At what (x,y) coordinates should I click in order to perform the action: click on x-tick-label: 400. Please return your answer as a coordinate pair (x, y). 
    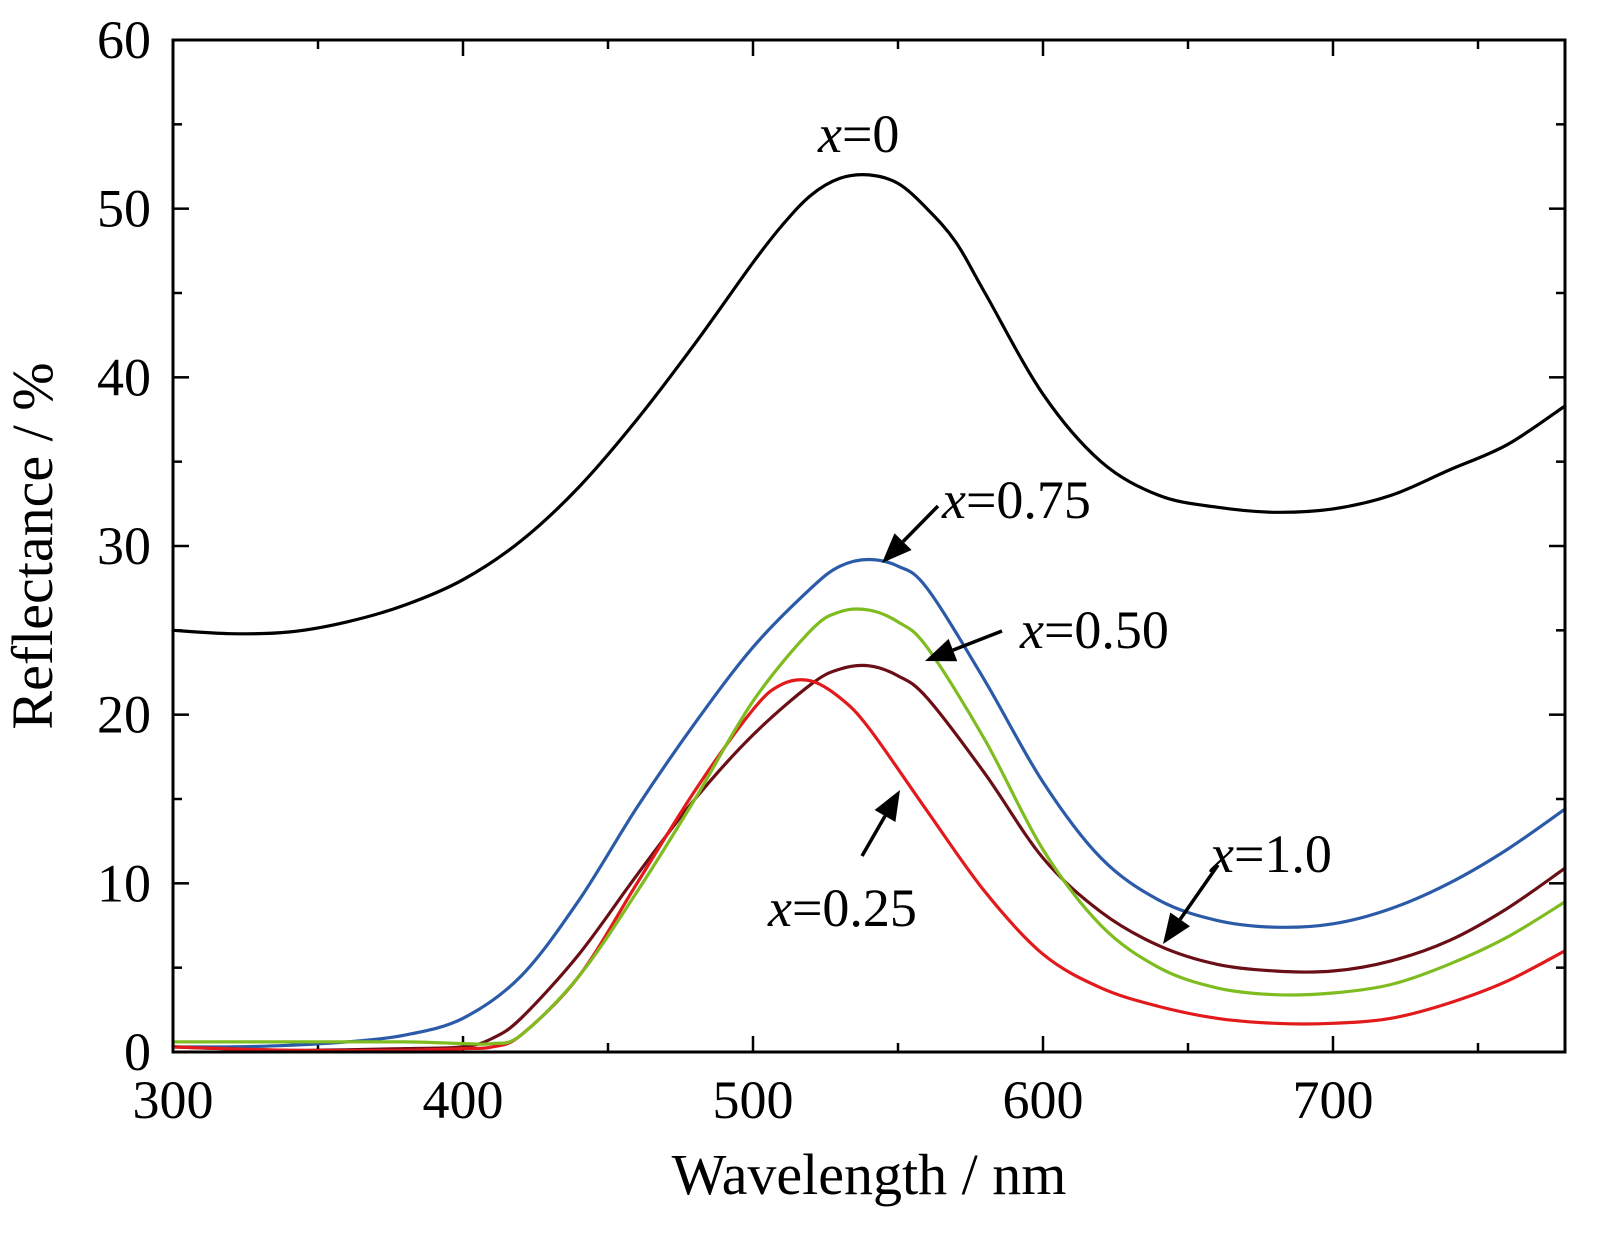
    Looking at the image, I should click on (463, 1100).